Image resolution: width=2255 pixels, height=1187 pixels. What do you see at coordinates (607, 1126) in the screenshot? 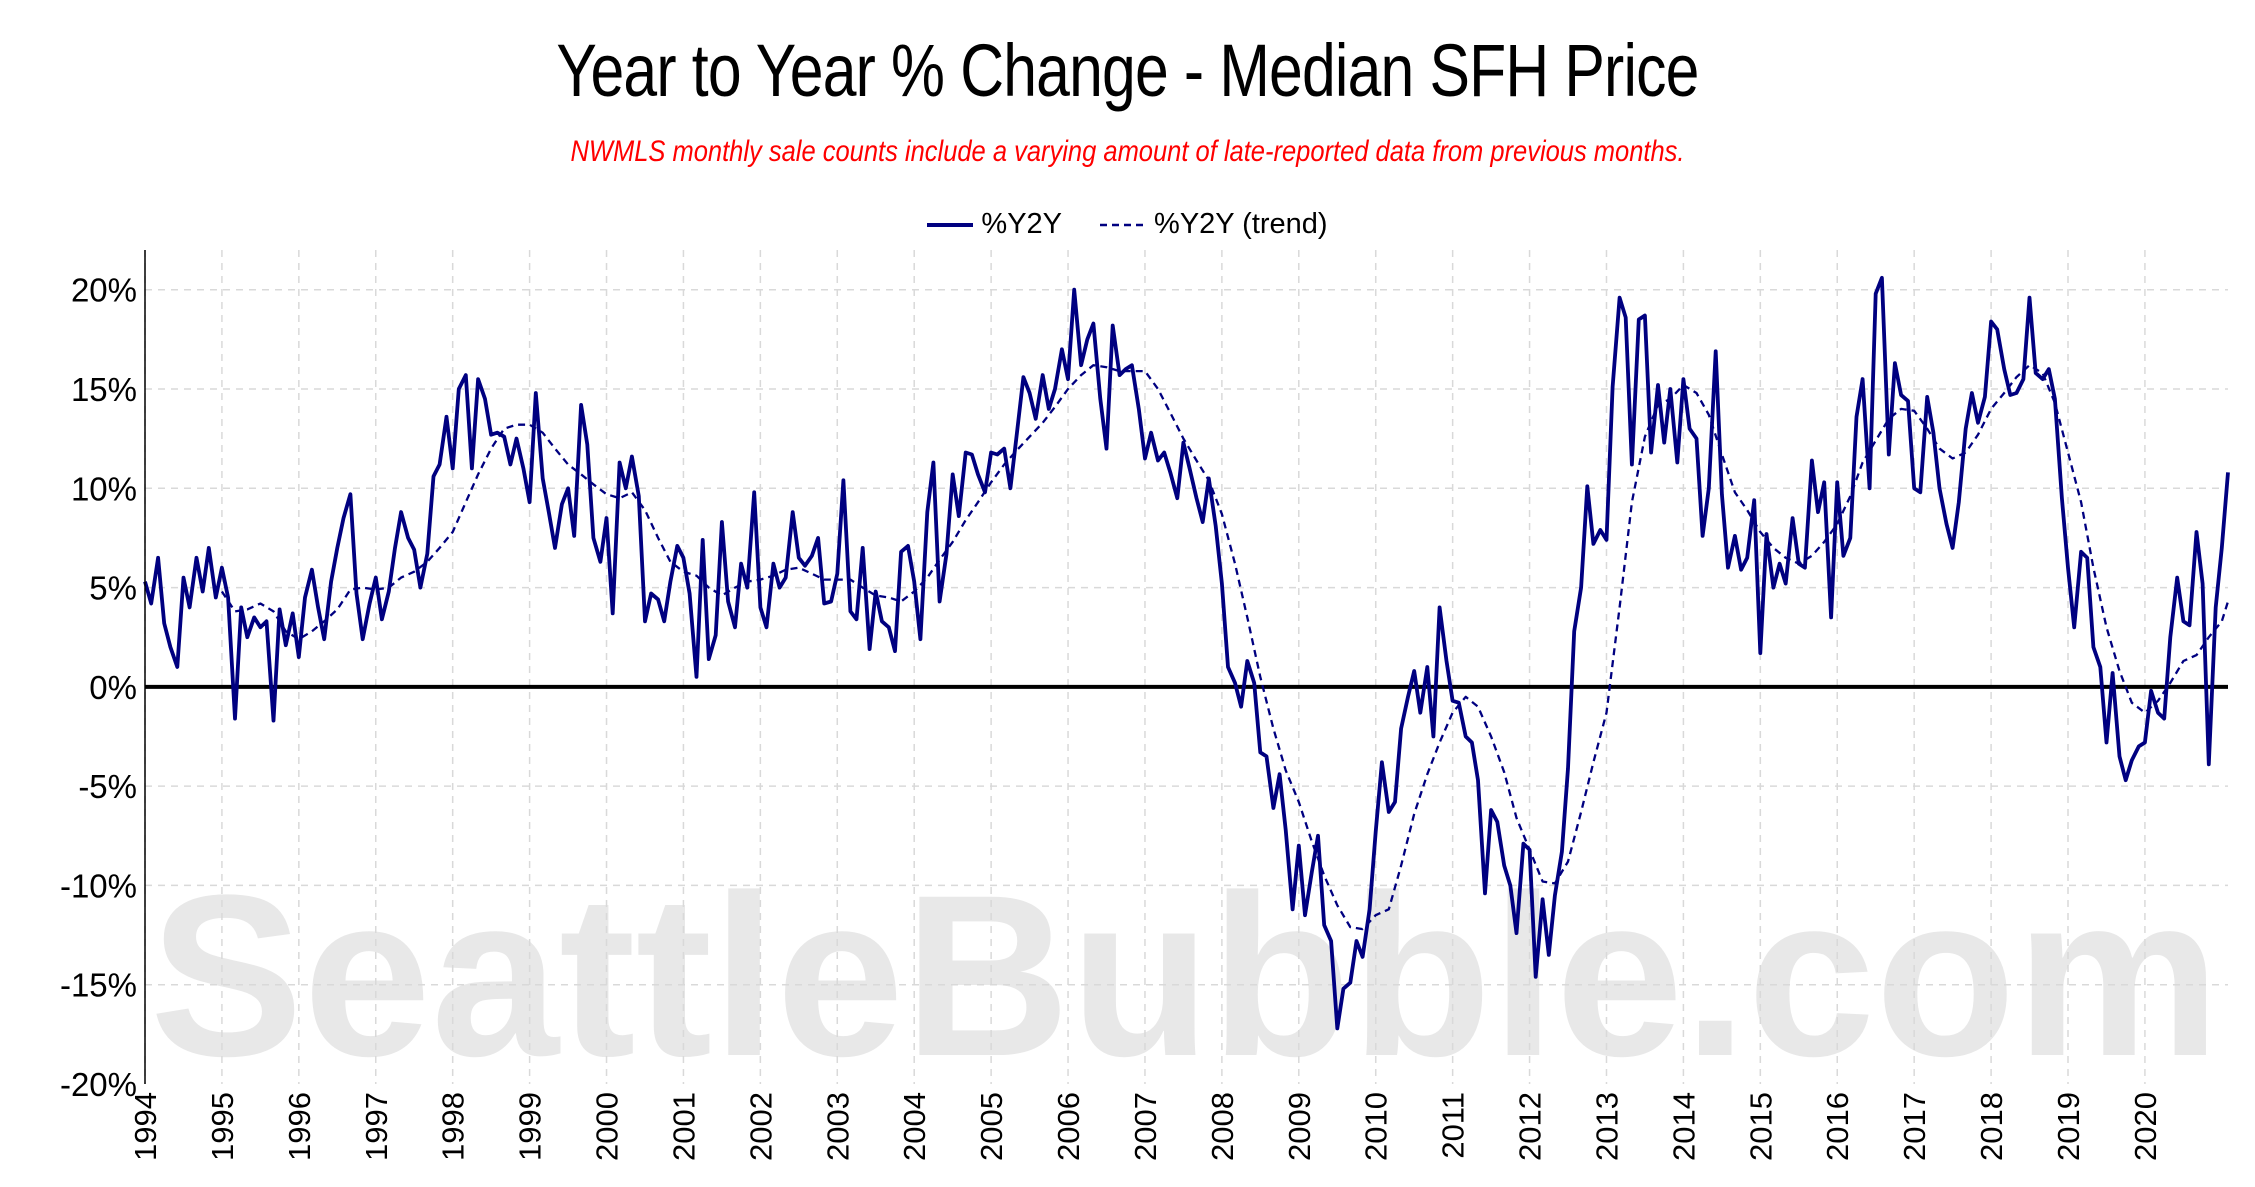
I see `x-tick-label: 2000` at bounding box center [607, 1126].